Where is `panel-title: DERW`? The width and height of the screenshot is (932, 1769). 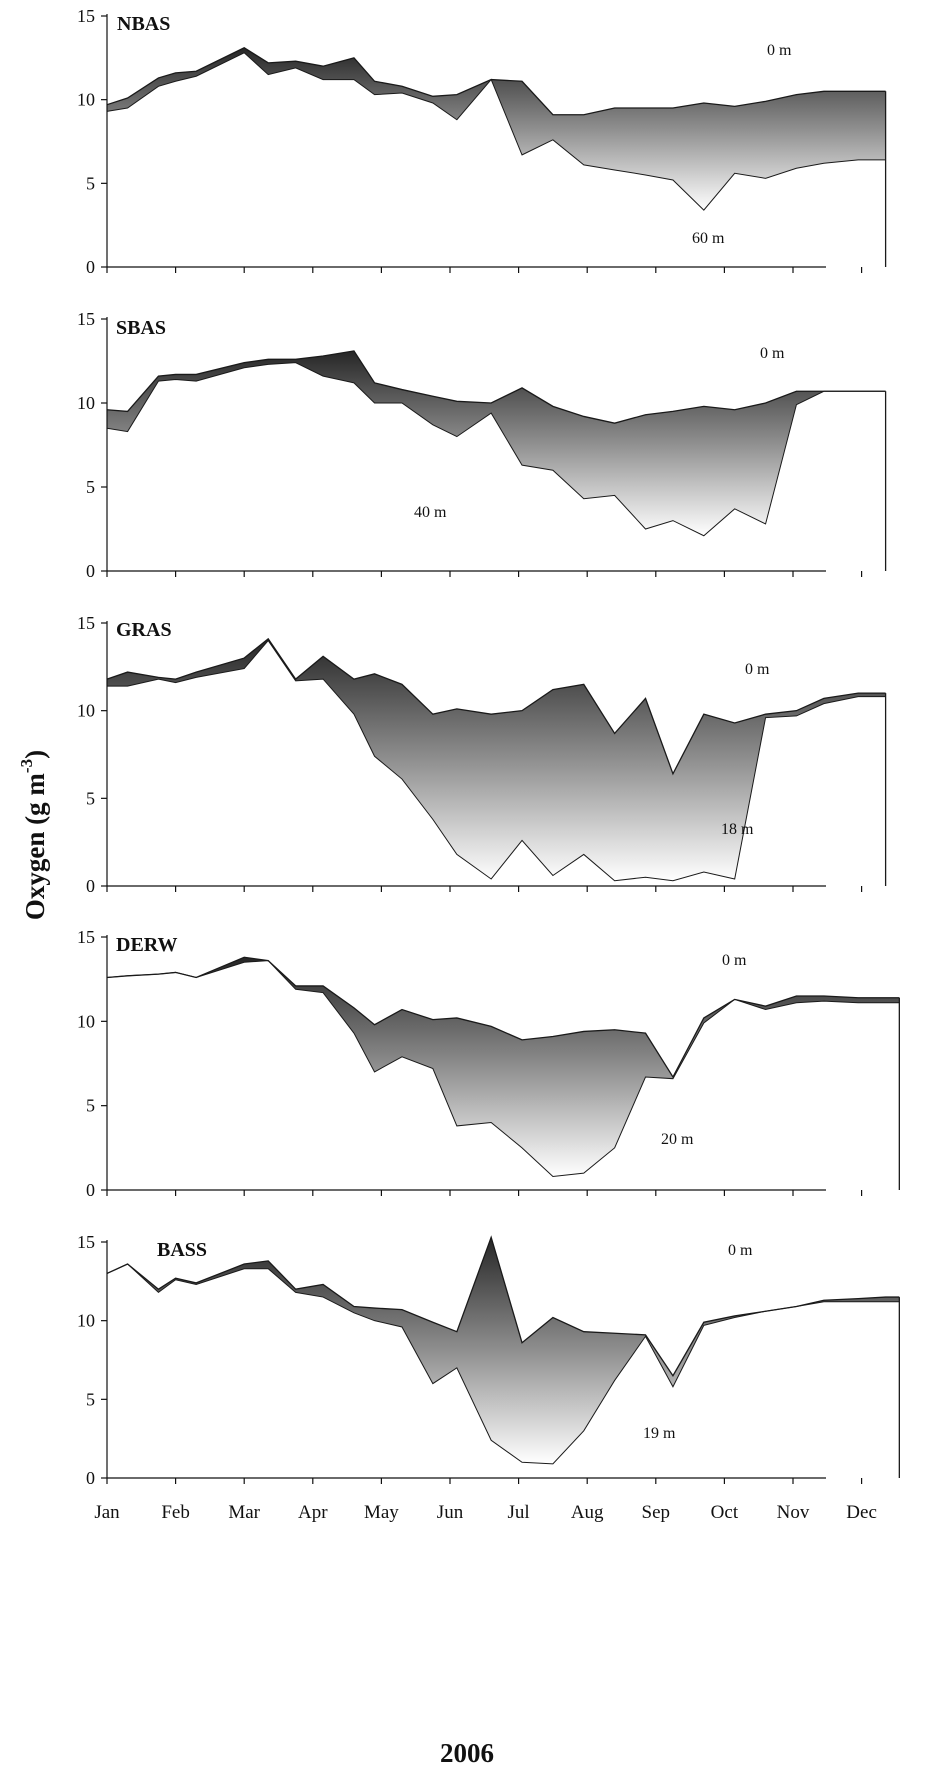
panel-title: DERW is located at coordinates (147, 945).